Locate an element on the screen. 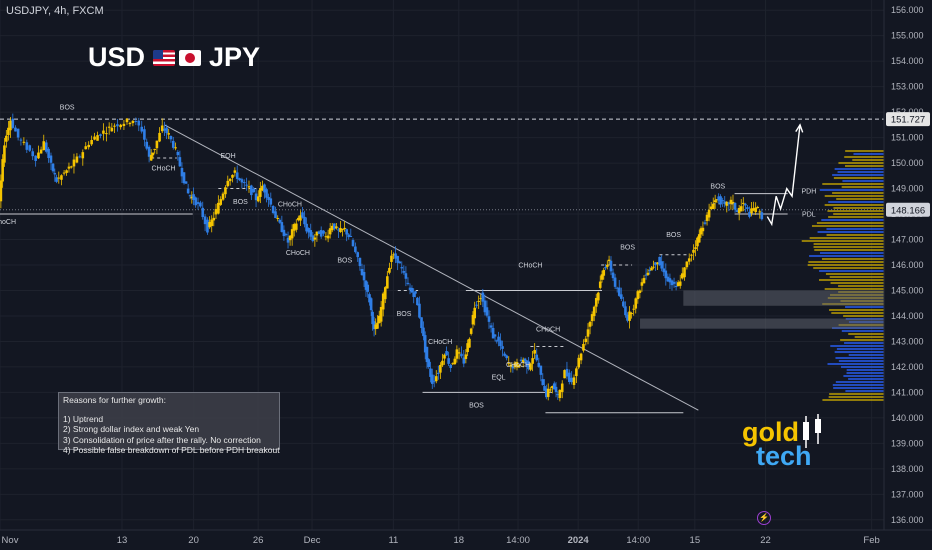 The width and height of the screenshot is (932, 550). price-tick-label: 156.000 is located at coordinates (907, 10).